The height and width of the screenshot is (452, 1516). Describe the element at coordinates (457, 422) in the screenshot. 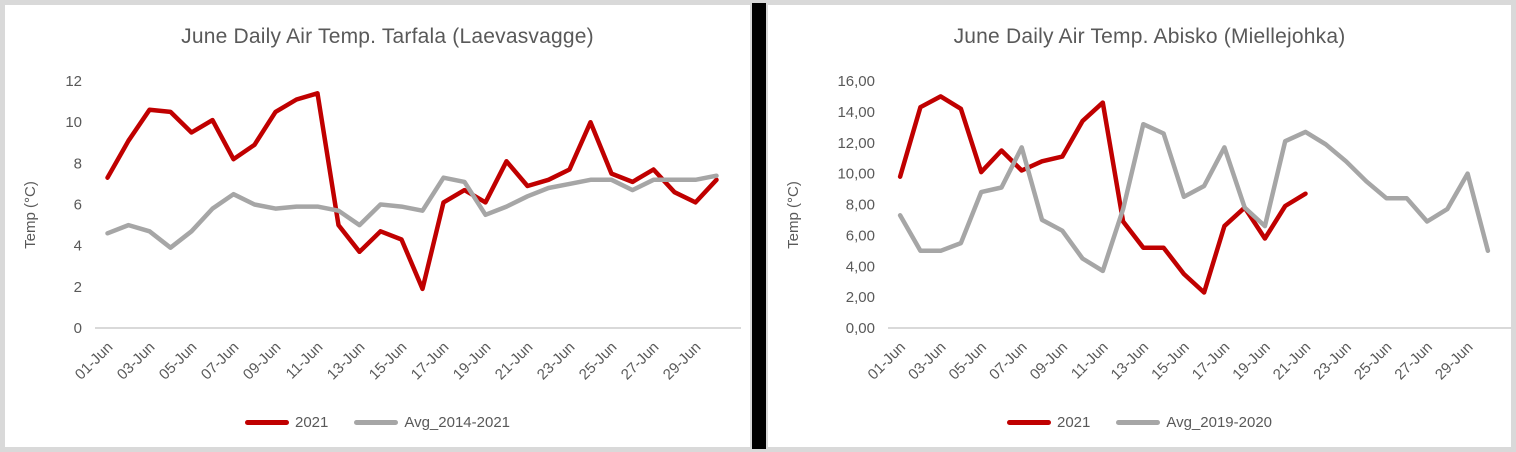

I see `legend-label: Avg_2014-2021` at that location.